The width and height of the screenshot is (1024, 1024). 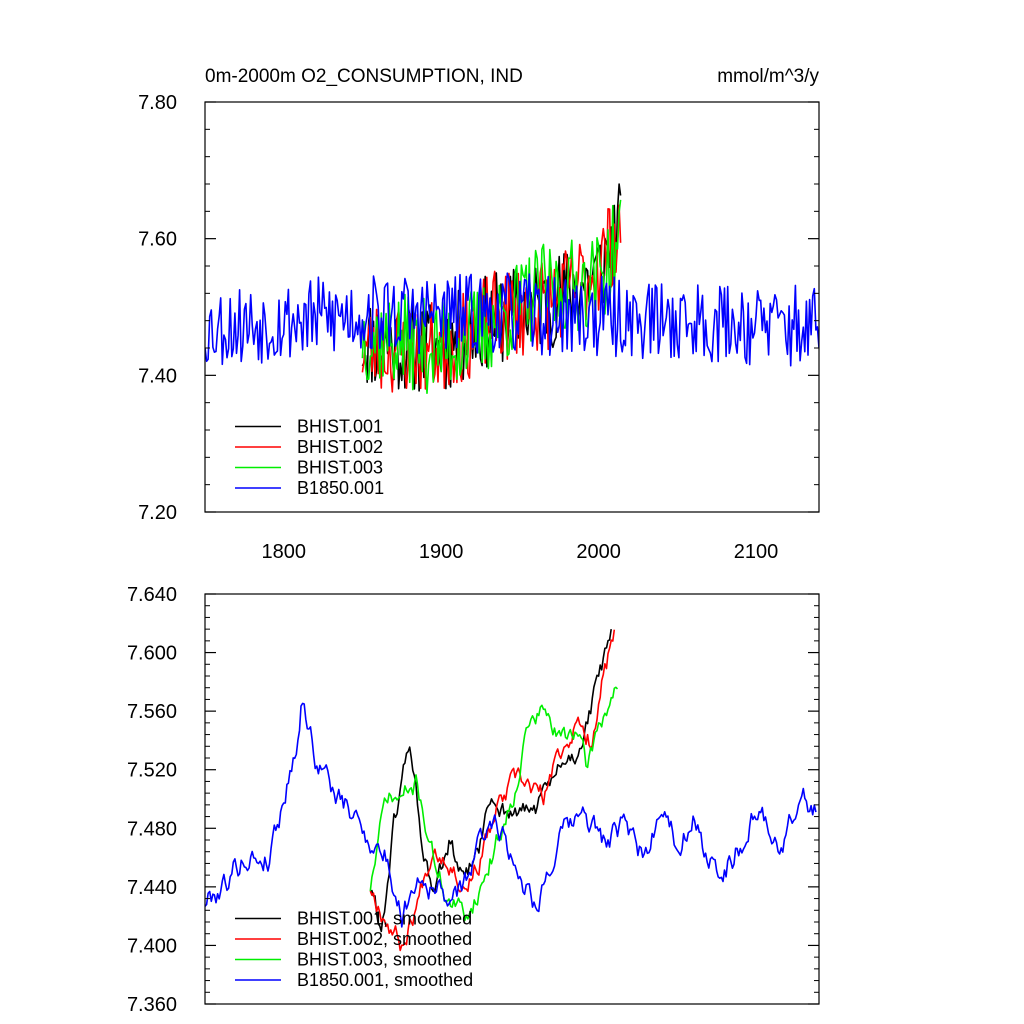 I want to click on legend-label: BHIST.003, so click(x=340, y=468).